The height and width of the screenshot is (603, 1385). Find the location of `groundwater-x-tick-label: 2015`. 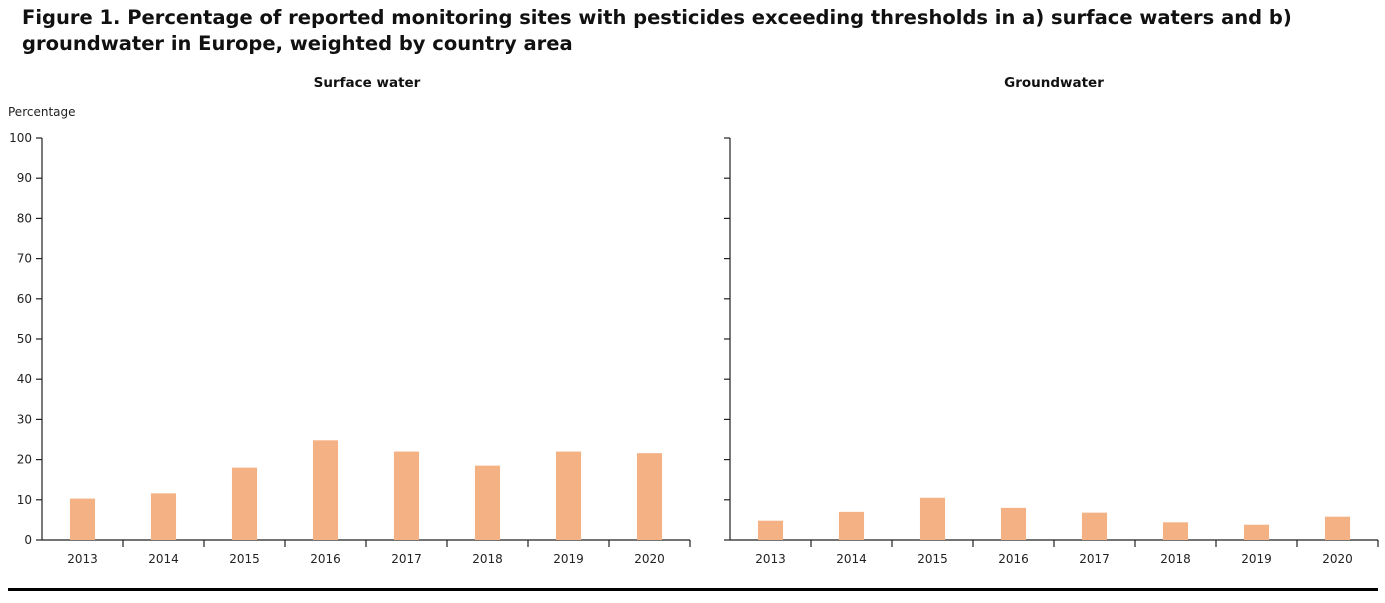

groundwater-x-tick-label: 2015 is located at coordinates (932, 559).